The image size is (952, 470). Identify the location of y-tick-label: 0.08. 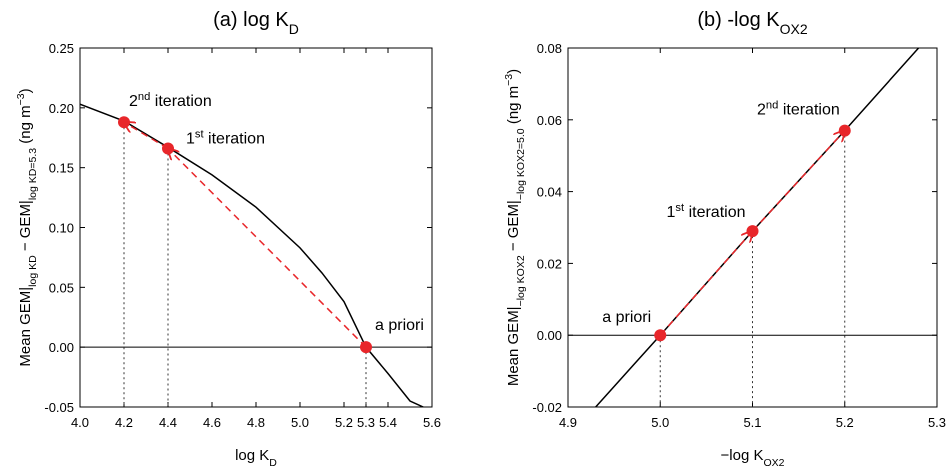
(549, 48).